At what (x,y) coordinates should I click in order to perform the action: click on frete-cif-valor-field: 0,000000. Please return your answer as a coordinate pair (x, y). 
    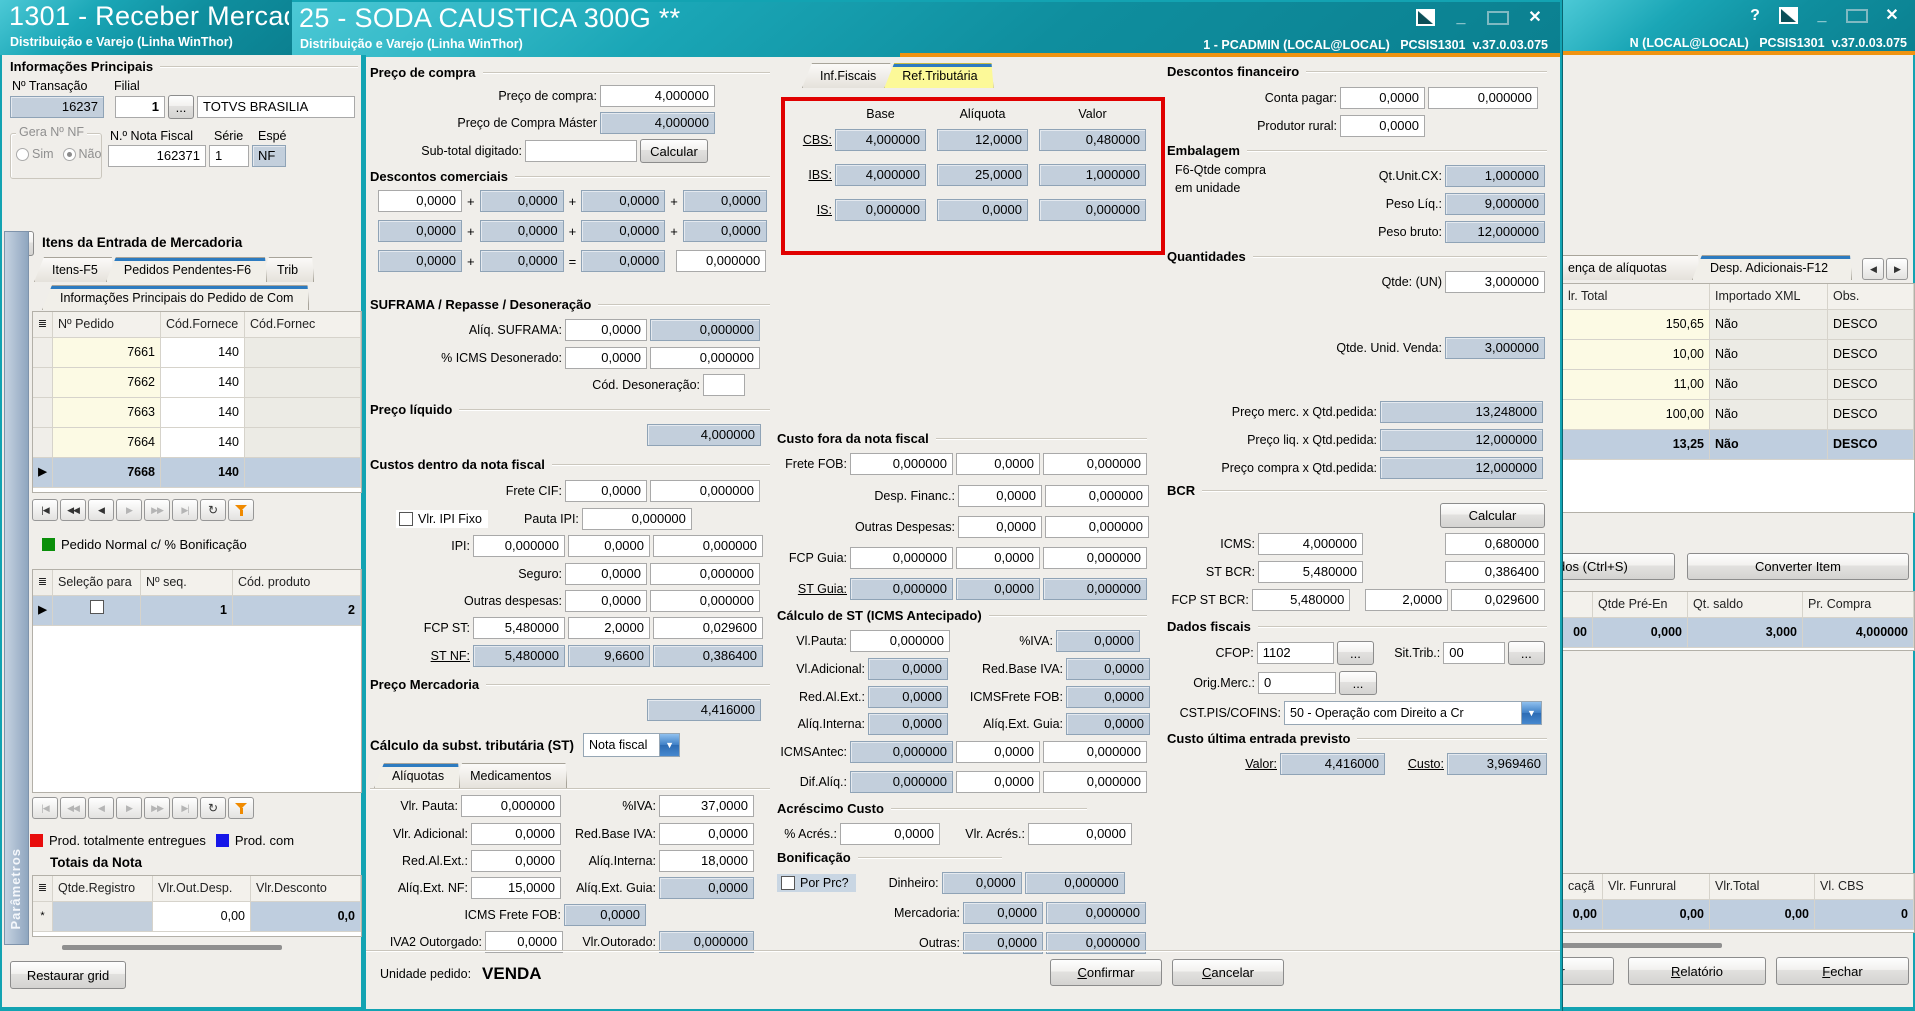
    Looking at the image, I should click on (705, 491).